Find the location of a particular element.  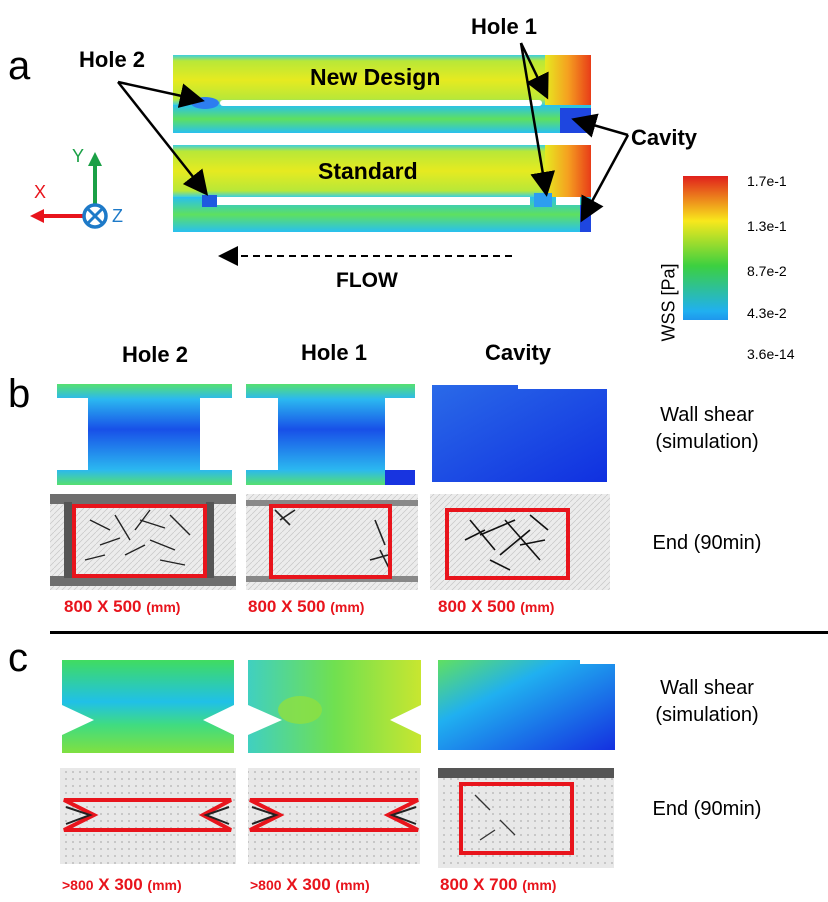

callout-cavity: Cavity is located at coordinates (664, 137).